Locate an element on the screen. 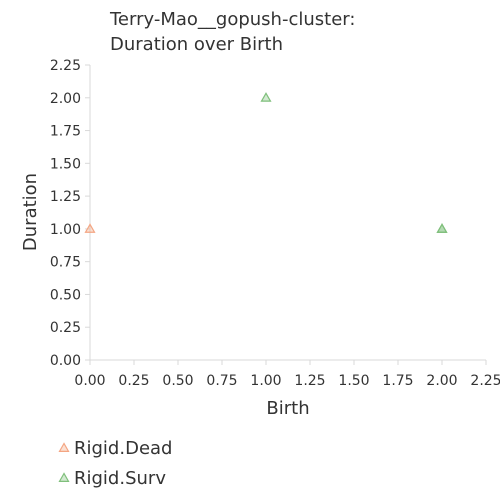 Image resolution: width=500 pixels, height=500 pixels. x-tick-label: 0.25 is located at coordinates (133, 381).